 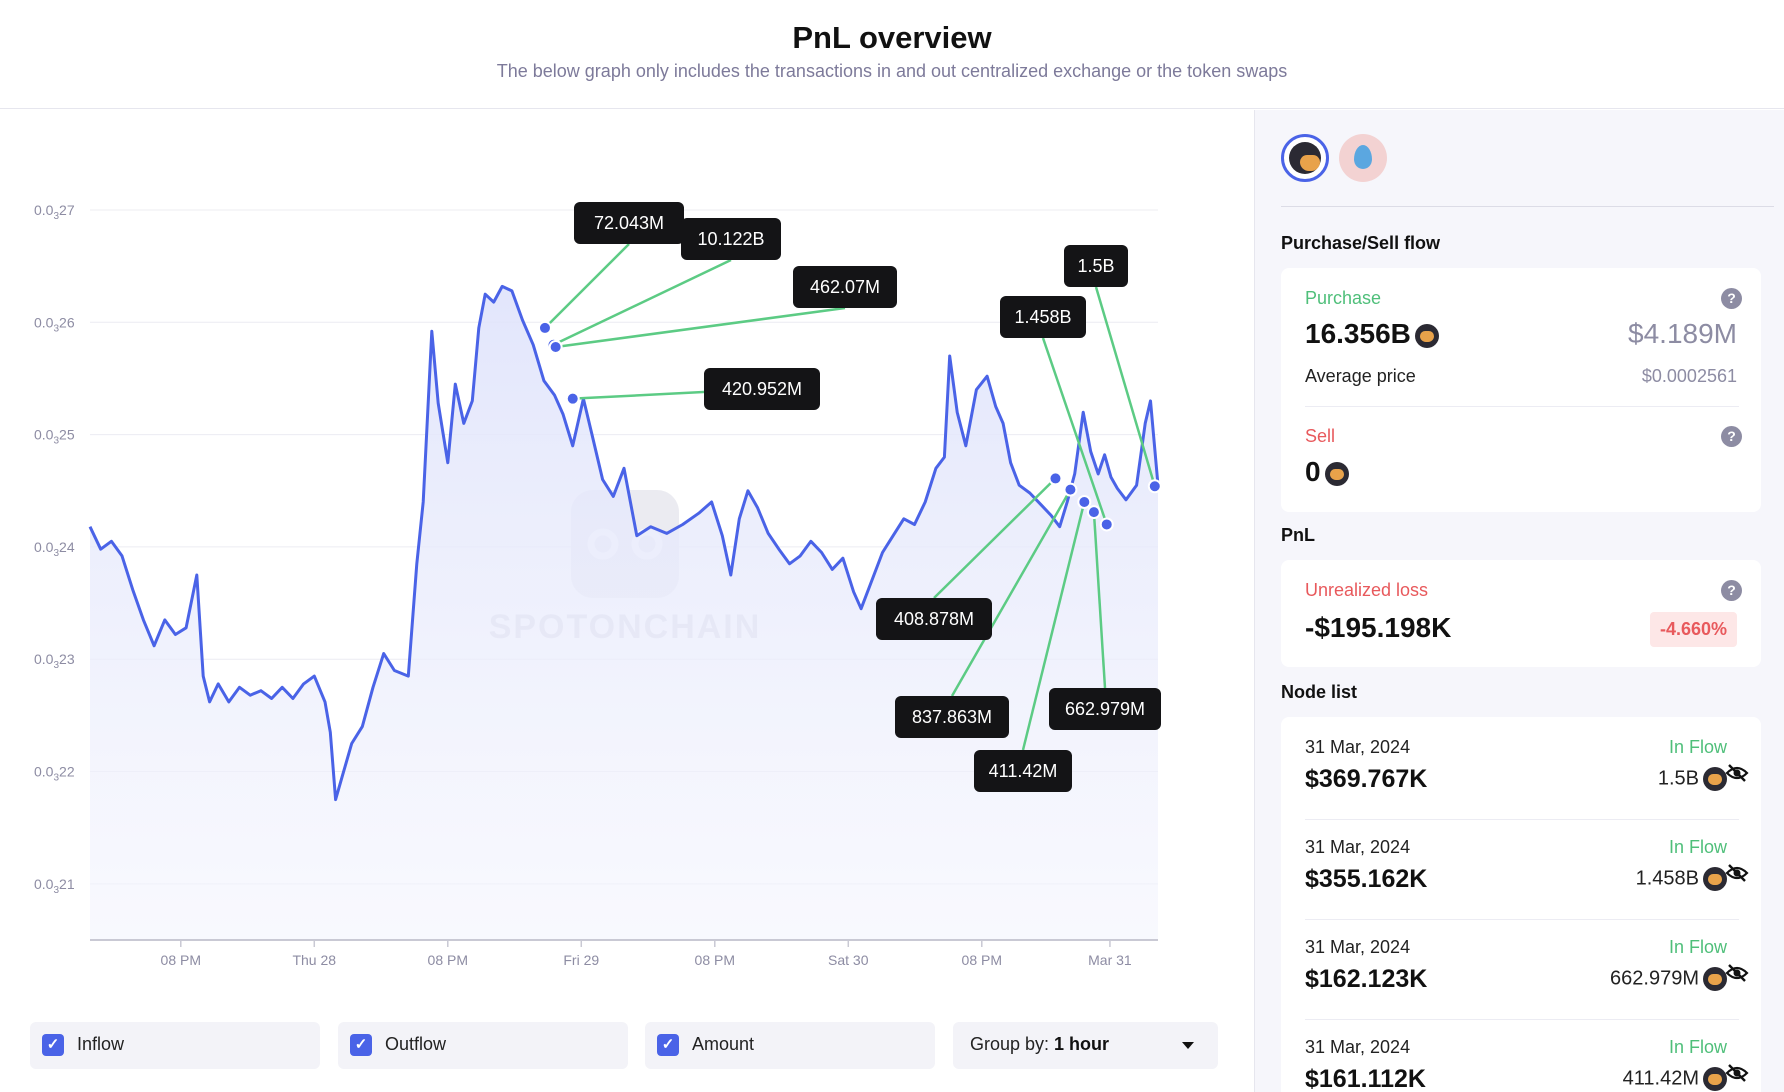 I want to click on annotation-label: 662.979M, so click(x=1105, y=709).